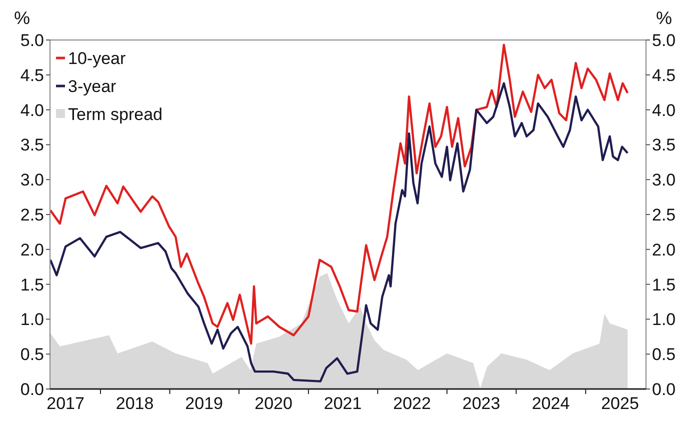  Describe the element at coordinates (273, 403) in the screenshot. I see `x-tick-label: 2020` at that location.